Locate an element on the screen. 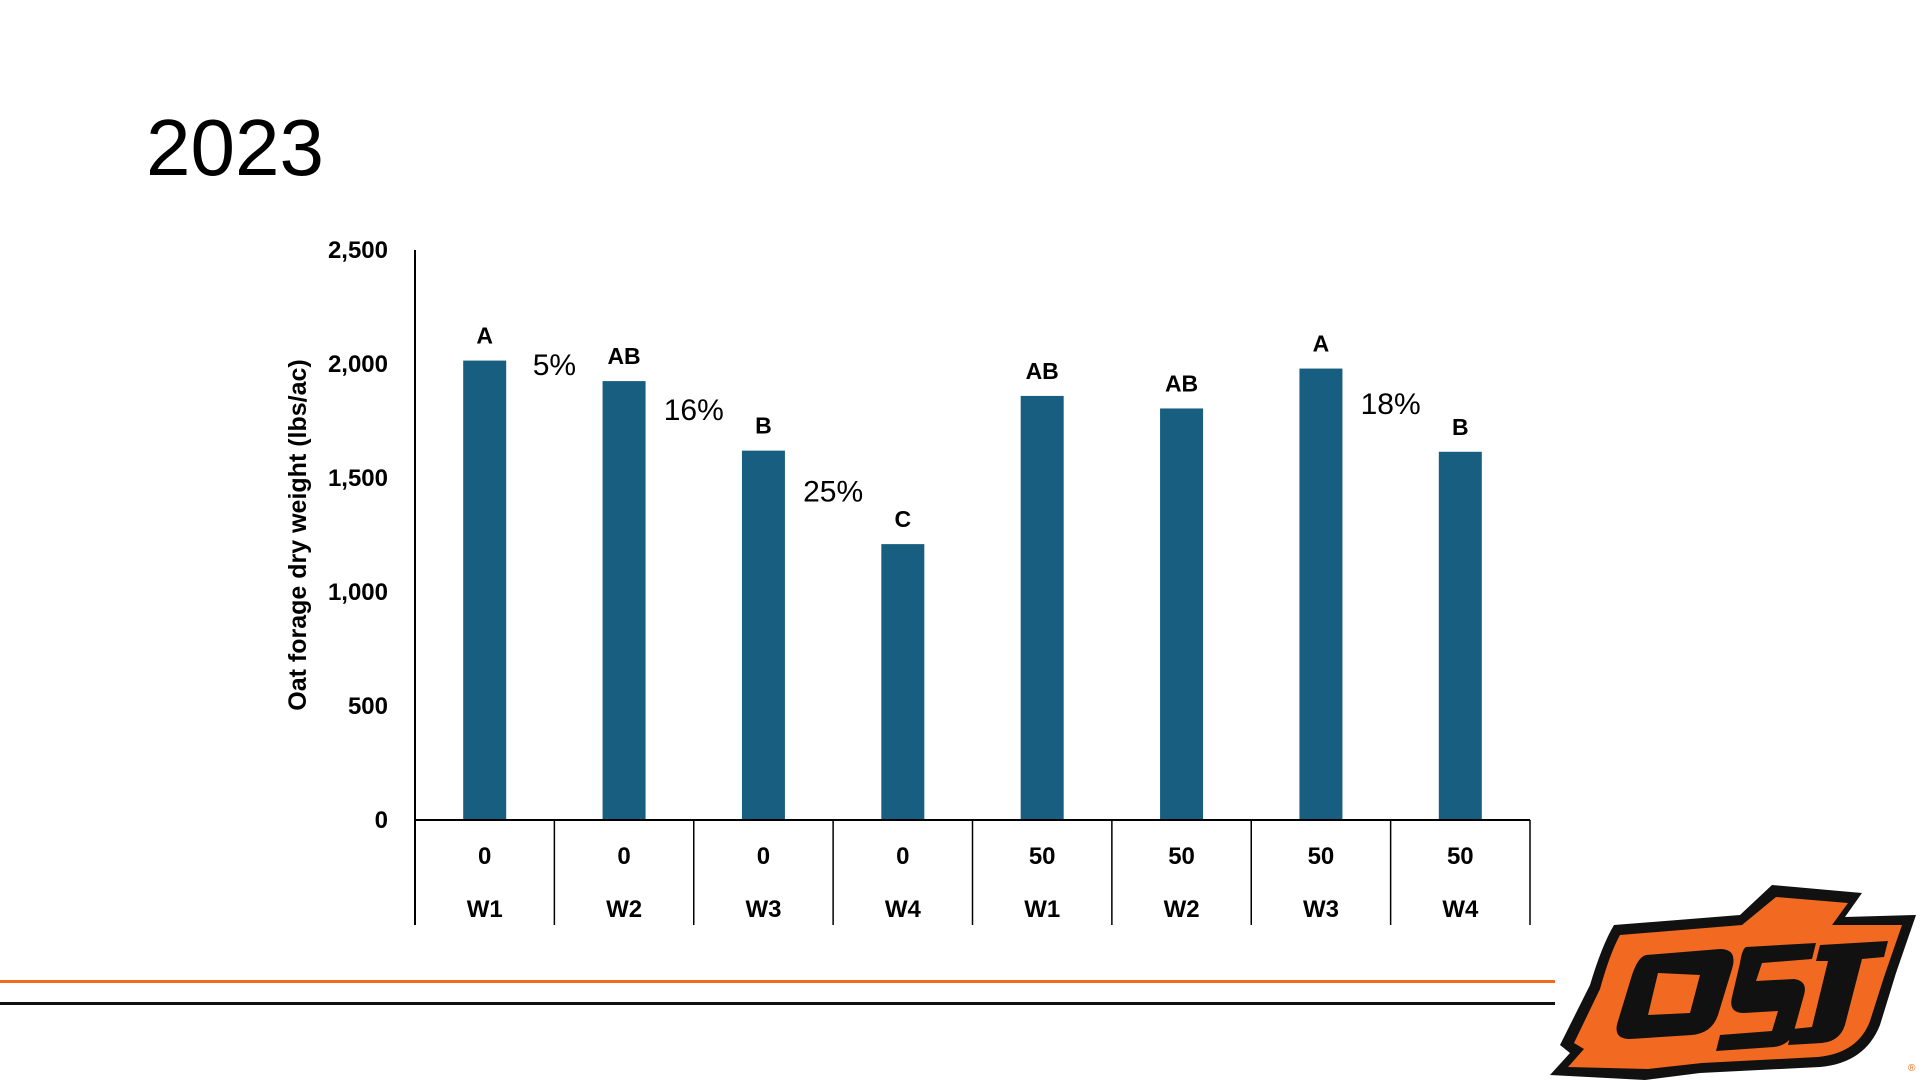 The width and height of the screenshot is (1920, 1080). registered-mark: ® is located at coordinates (1912, 1068).